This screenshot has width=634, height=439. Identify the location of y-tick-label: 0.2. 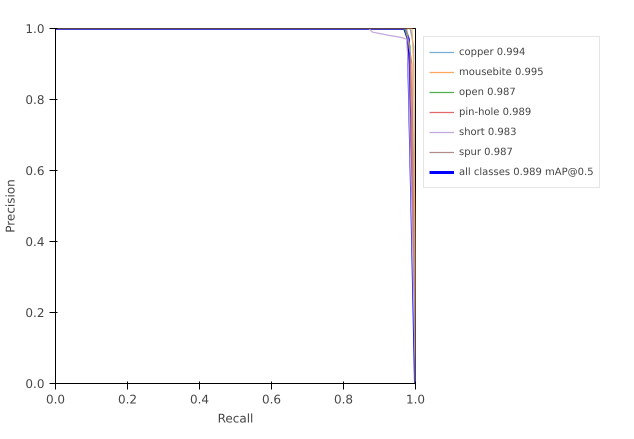
(35, 313).